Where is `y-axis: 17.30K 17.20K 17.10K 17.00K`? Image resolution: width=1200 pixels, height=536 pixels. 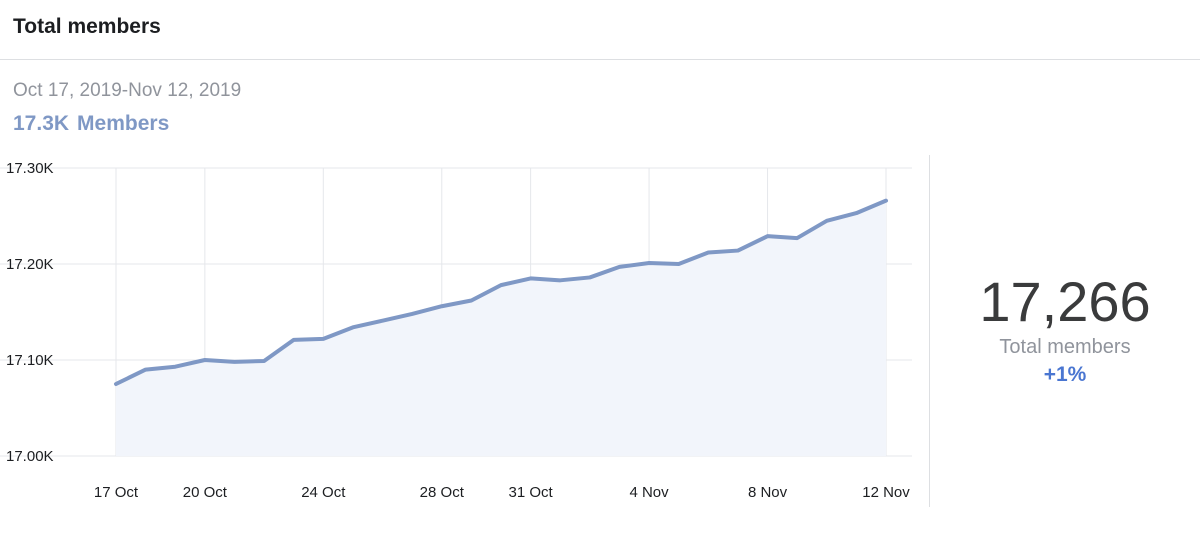
y-axis: 17.30K 17.20K 17.10K 17.00K is located at coordinates (30, 312).